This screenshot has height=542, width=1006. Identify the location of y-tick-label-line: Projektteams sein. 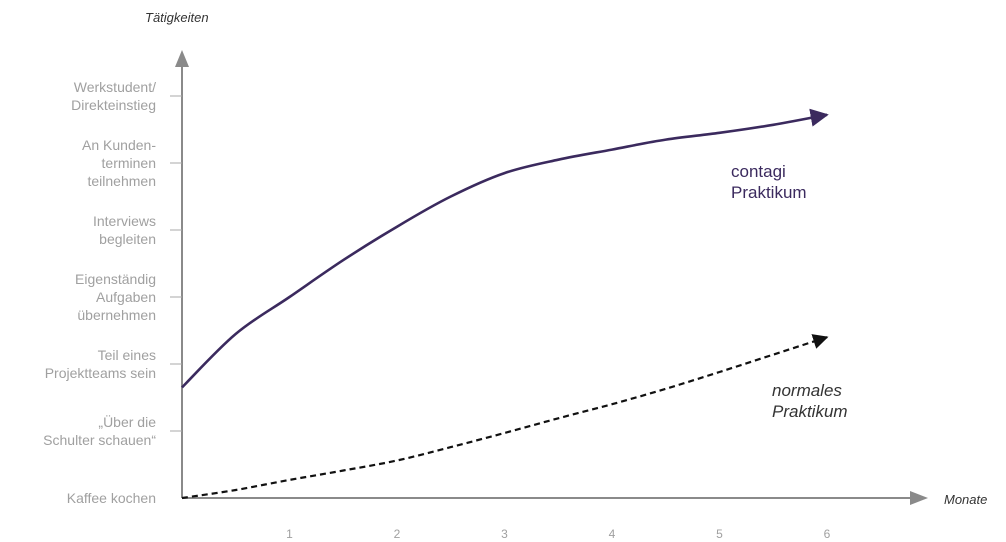
(100, 373).